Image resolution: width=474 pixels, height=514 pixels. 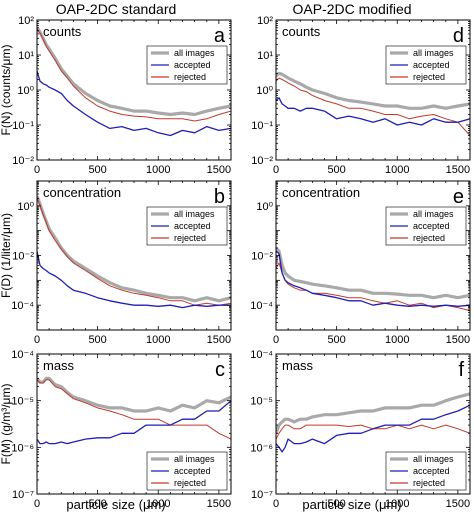 What do you see at coordinates (22, 355) in the screenshot?
I see `y-tick-label-c: 10⁻⁴` at bounding box center [22, 355].